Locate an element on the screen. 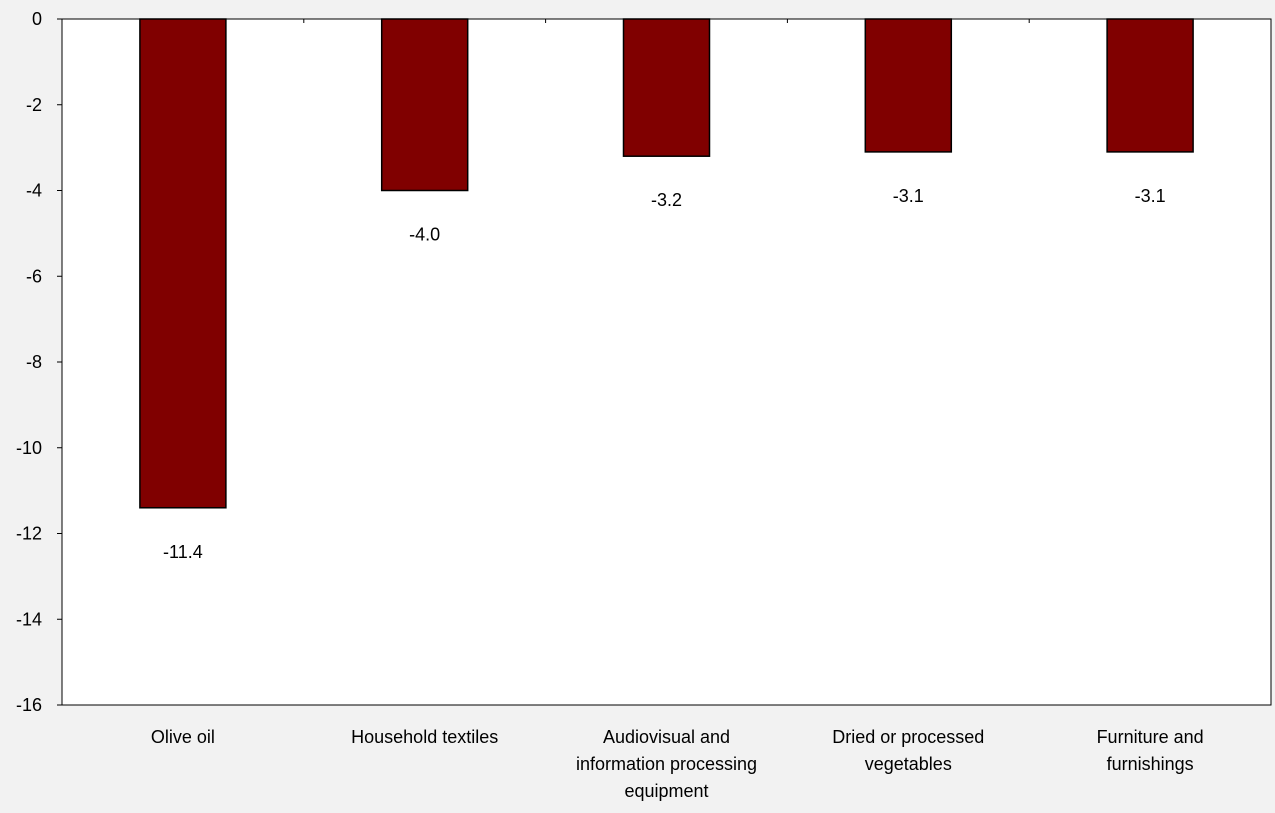 The height and width of the screenshot is (813, 1275). x-tick-label: information processing is located at coordinates (666, 764).